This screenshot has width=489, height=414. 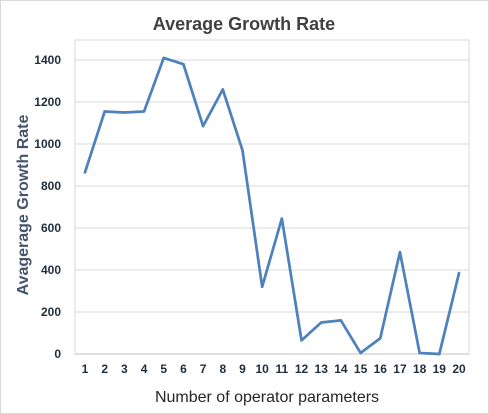 I want to click on x-tick-label: 16, so click(x=381, y=369).